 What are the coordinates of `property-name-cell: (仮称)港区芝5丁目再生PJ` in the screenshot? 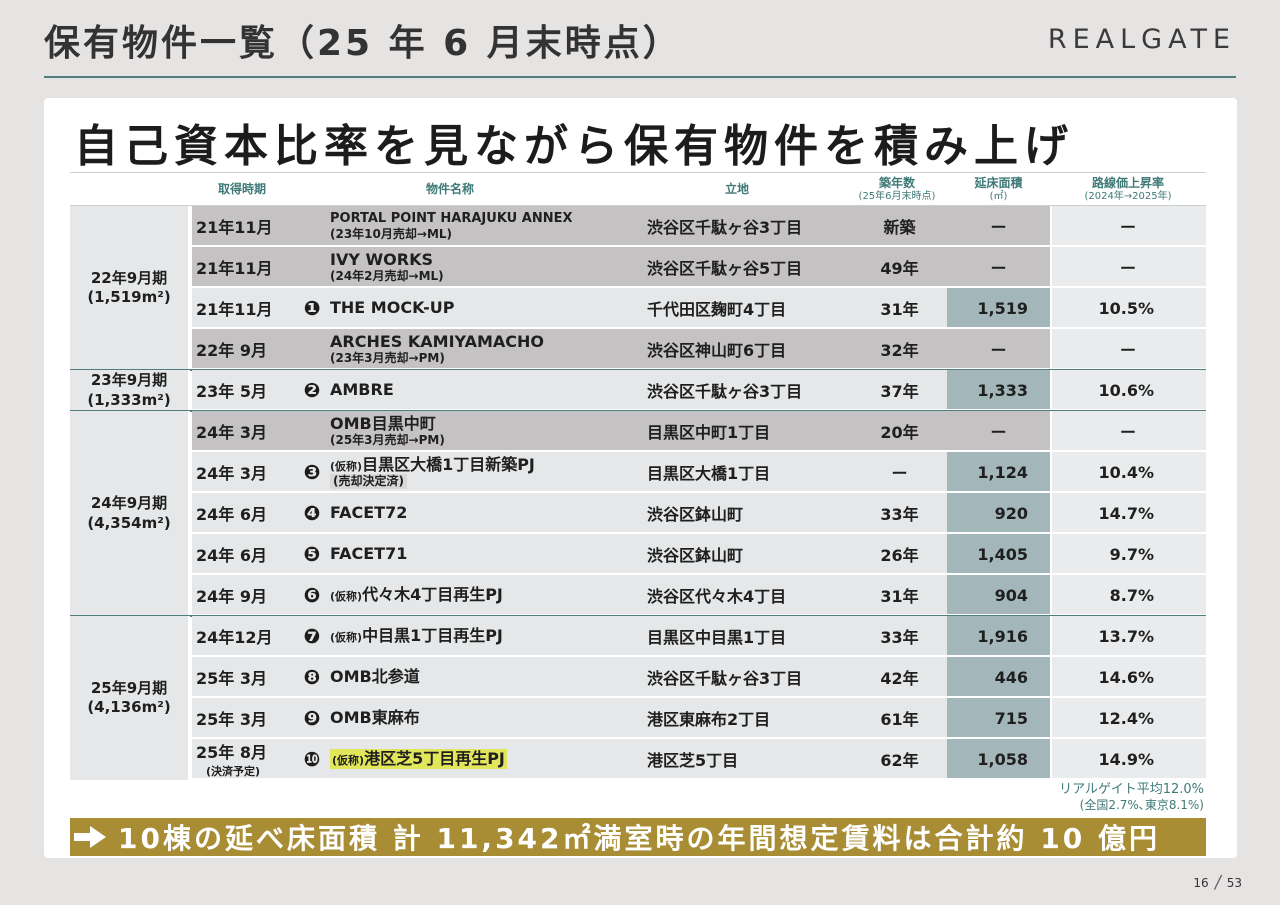 It's located at (495, 759).